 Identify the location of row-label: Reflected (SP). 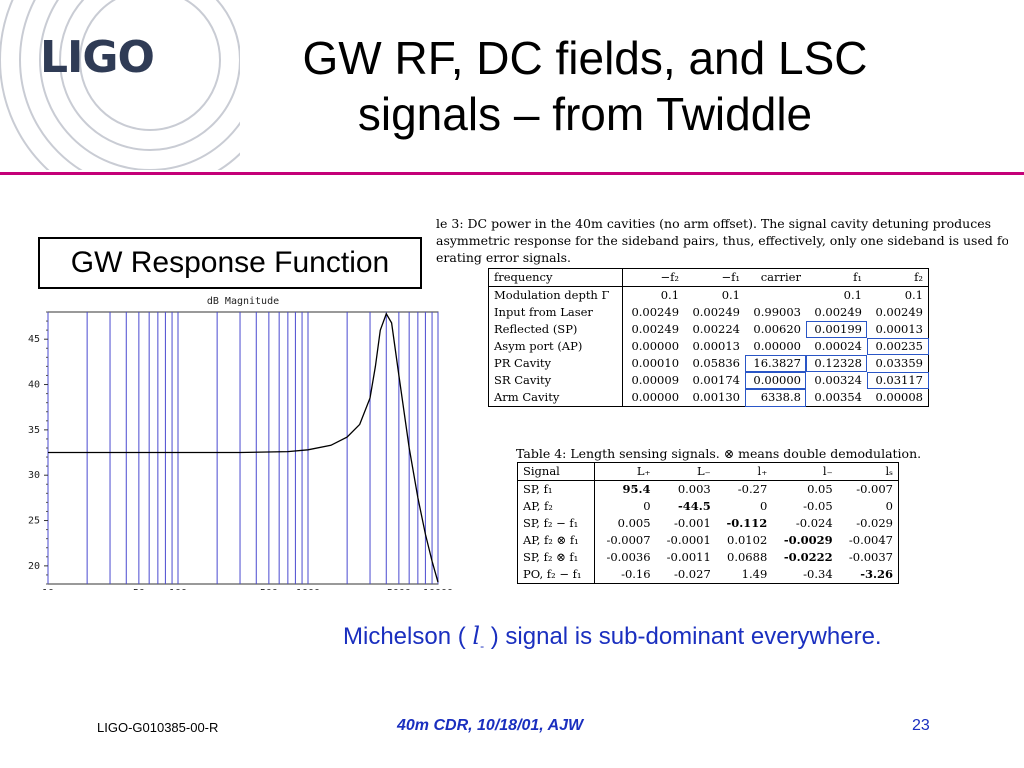
(555, 329).